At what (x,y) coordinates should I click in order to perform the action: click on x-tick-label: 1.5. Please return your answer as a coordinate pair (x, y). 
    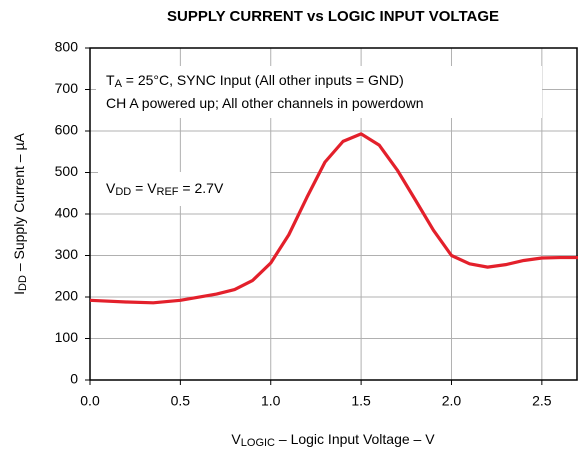
    Looking at the image, I should click on (361, 401).